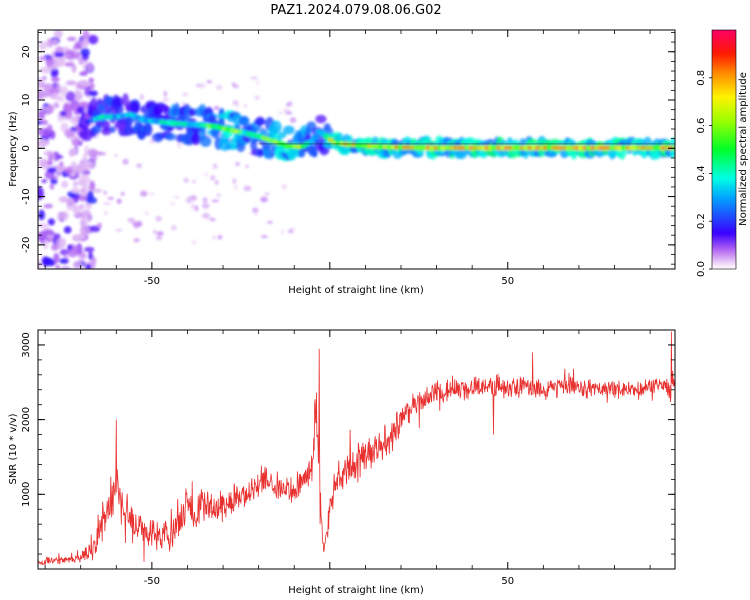 Image resolution: width=750 pixels, height=600 pixels. What do you see at coordinates (356, 590) in the screenshot?
I see `snr-x-axis-label: Height of straight line (km)` at bounding box center [356, 590].